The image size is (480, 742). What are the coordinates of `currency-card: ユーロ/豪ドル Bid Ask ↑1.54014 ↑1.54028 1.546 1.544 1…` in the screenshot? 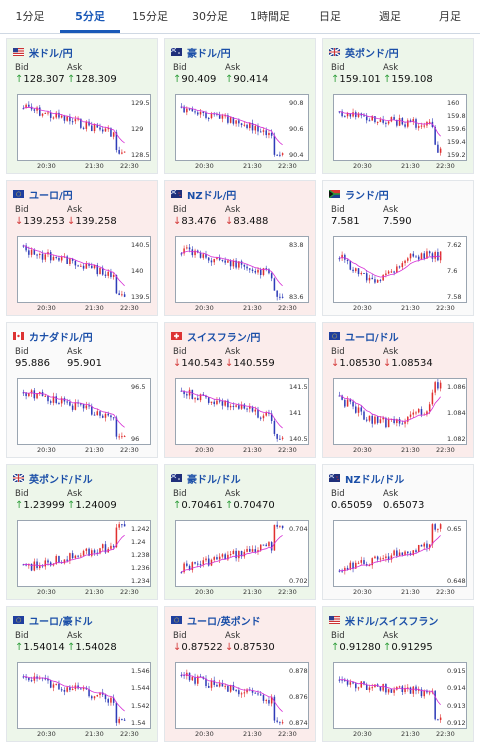 It's located at (82, 674).